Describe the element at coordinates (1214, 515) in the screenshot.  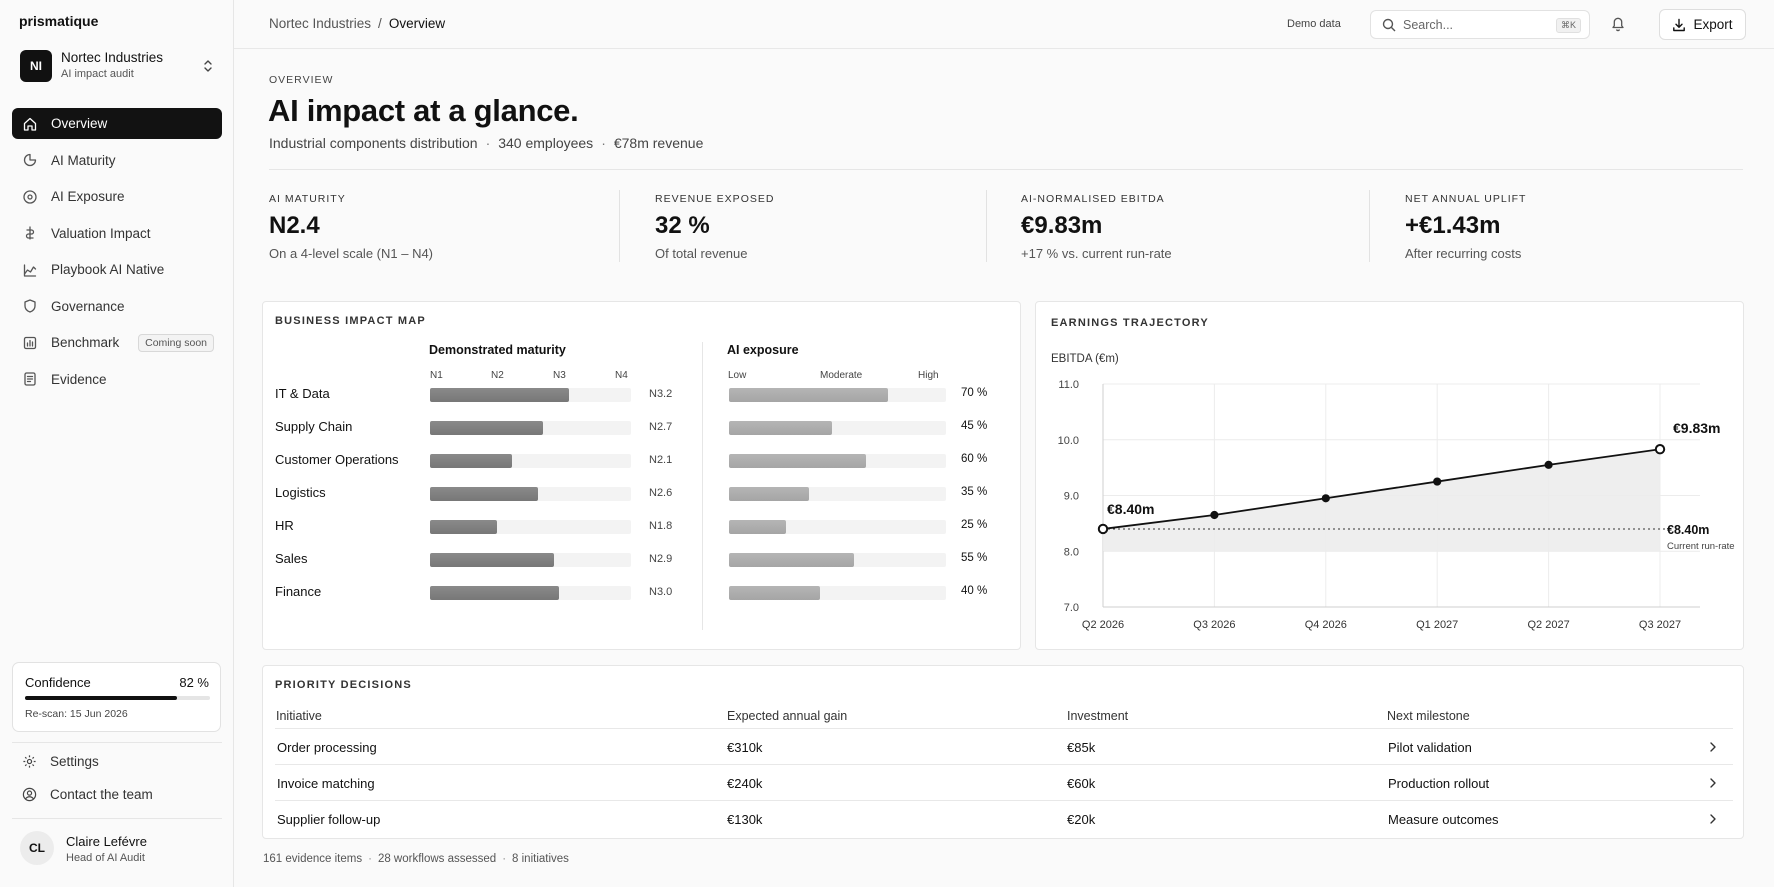
I see `data-point` at that location.